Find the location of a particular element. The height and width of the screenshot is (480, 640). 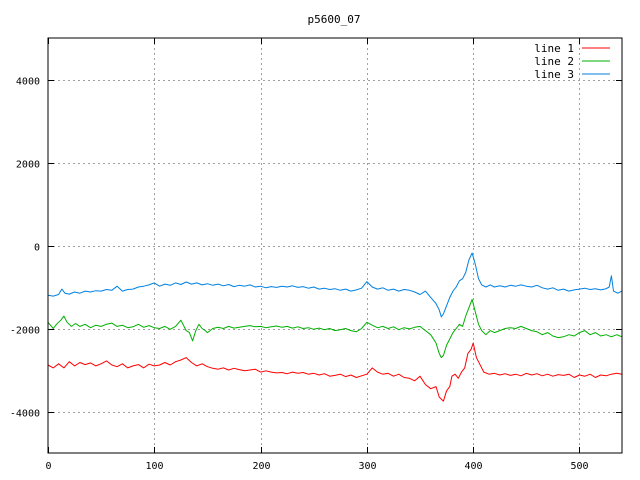

y-tick-label: 0 is located at coordinates (37, 248).